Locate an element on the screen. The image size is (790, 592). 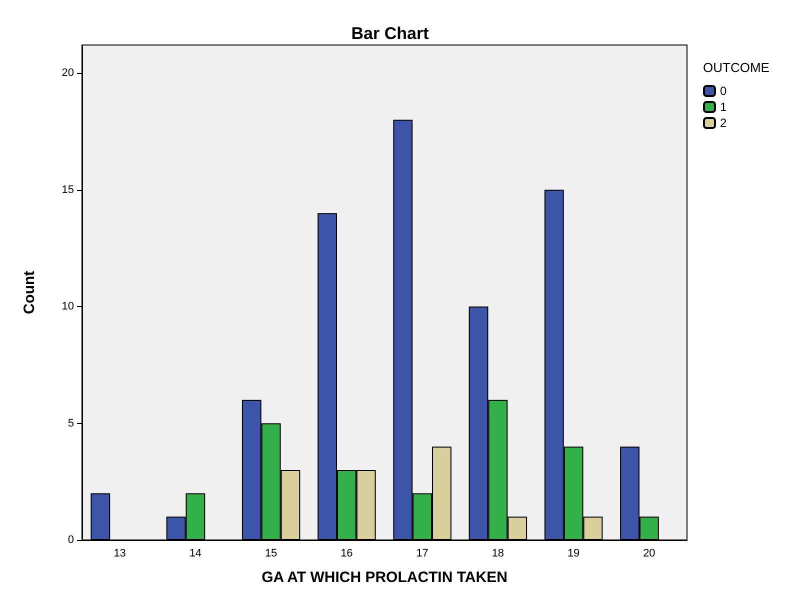
chart-title: Bar Chart is located at coordinates (390, 33).